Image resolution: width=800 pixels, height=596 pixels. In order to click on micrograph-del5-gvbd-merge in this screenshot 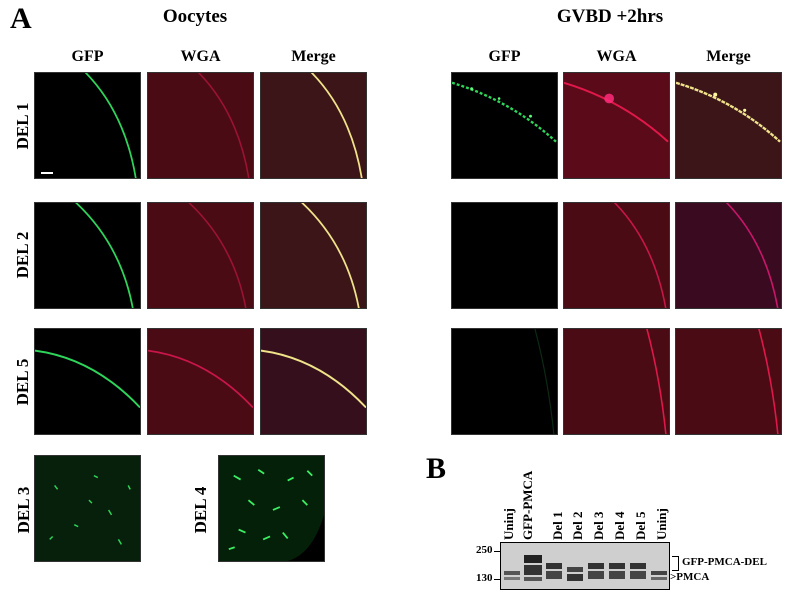, I will do `click(728, 381)`.